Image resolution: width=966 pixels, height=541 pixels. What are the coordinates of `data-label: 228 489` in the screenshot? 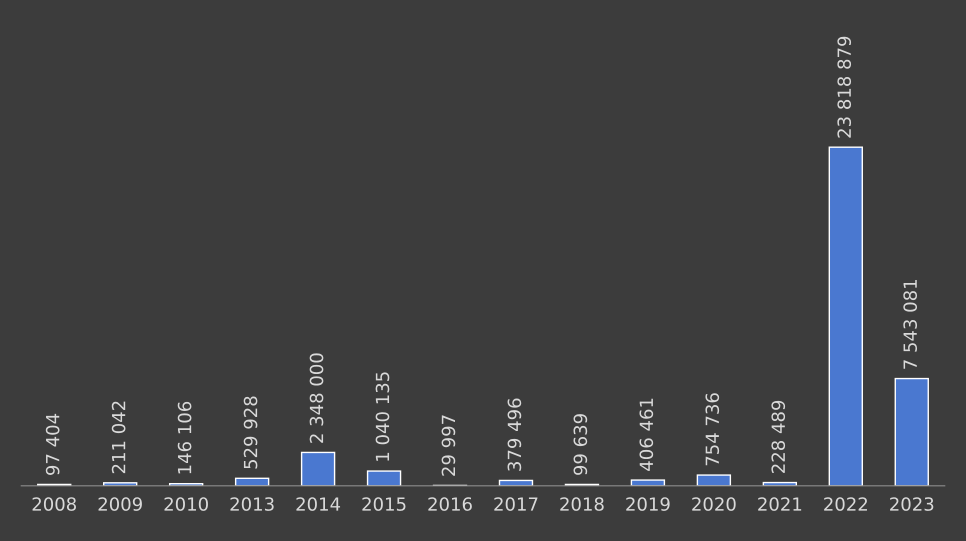 It's located at (778, 436).